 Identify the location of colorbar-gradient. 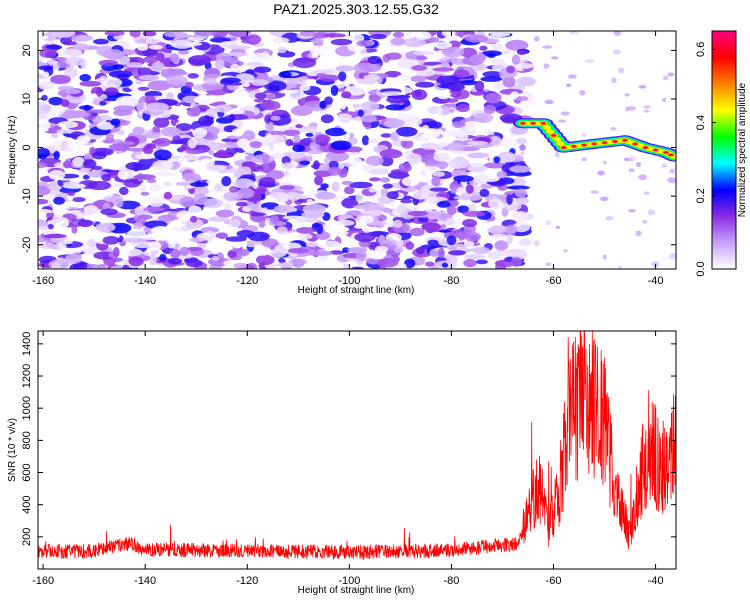
(724, 150).